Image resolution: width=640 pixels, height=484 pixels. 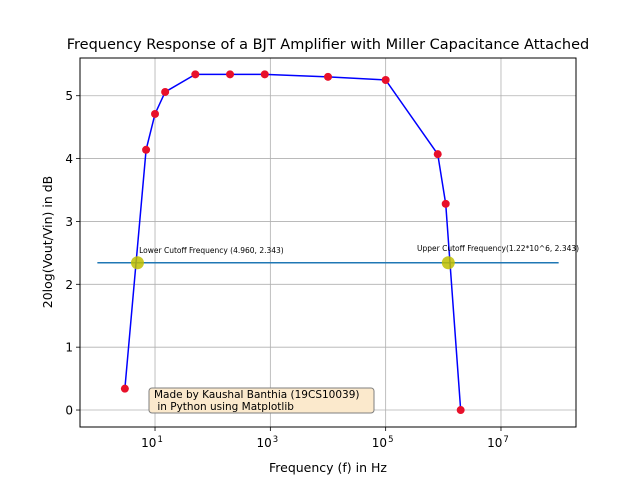 What do you see at coordinates (328, 467) in the screenshot?
I see `x-axis-label: Frequency (f) in Hz` at bounding box center [328, 467].